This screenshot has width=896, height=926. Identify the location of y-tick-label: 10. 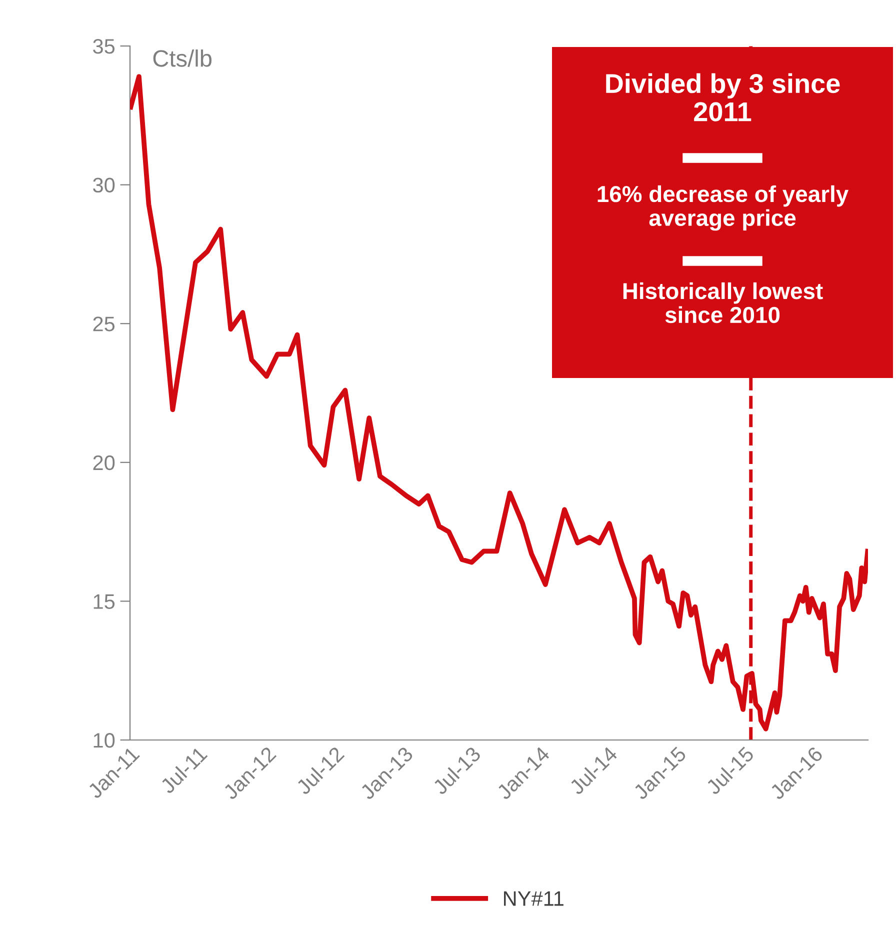
(104, 740).